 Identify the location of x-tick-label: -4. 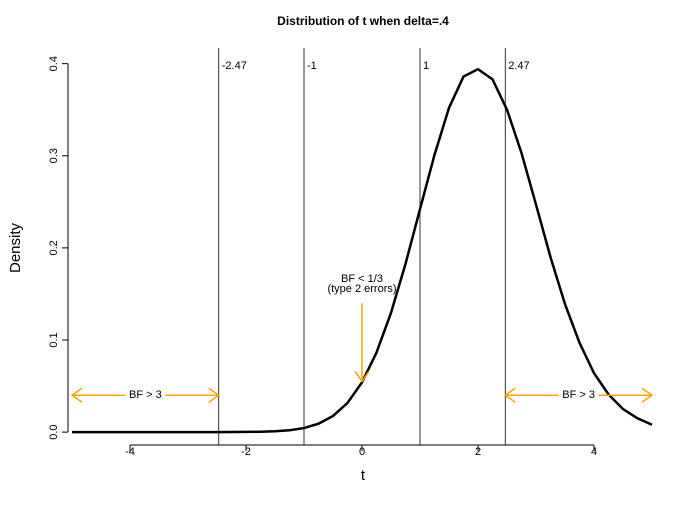
(130, 452).